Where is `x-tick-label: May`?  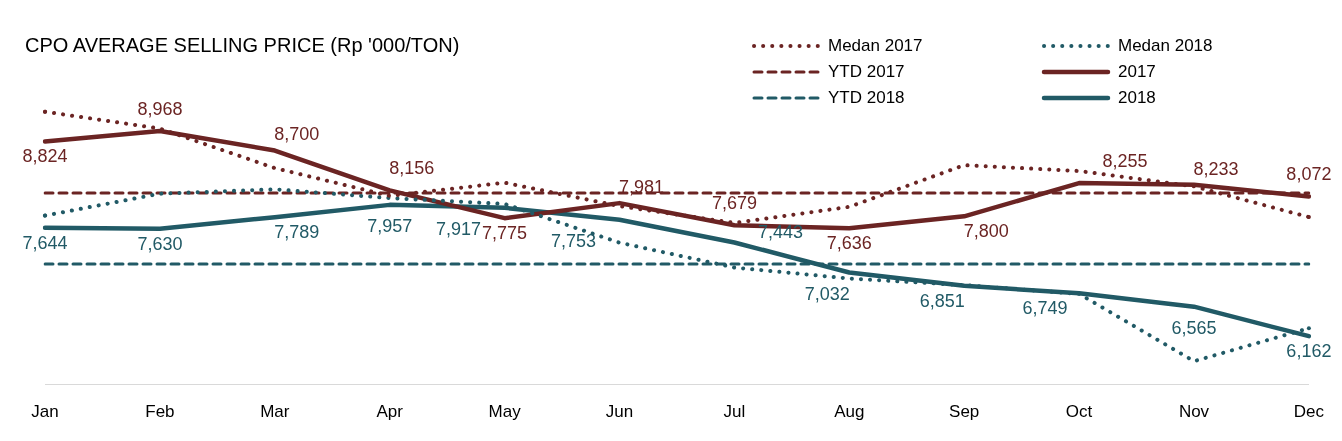
x-tick-label: May is located at coordinates (505, 412).